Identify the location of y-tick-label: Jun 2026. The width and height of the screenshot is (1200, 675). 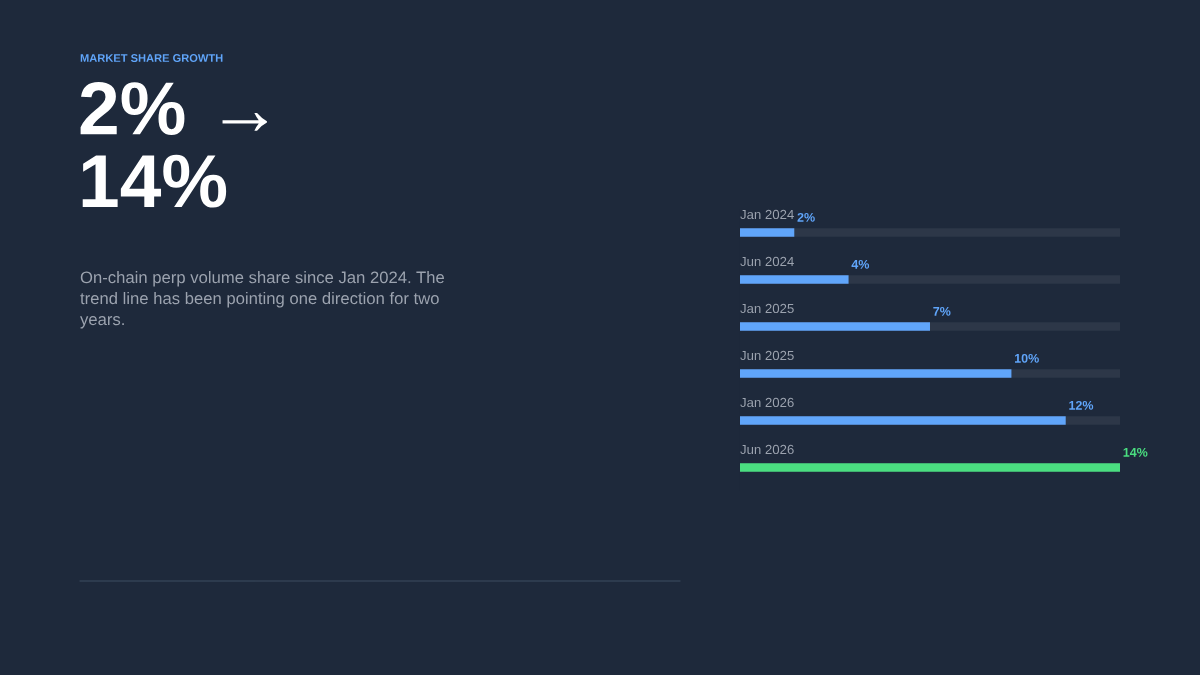
(767, 449).